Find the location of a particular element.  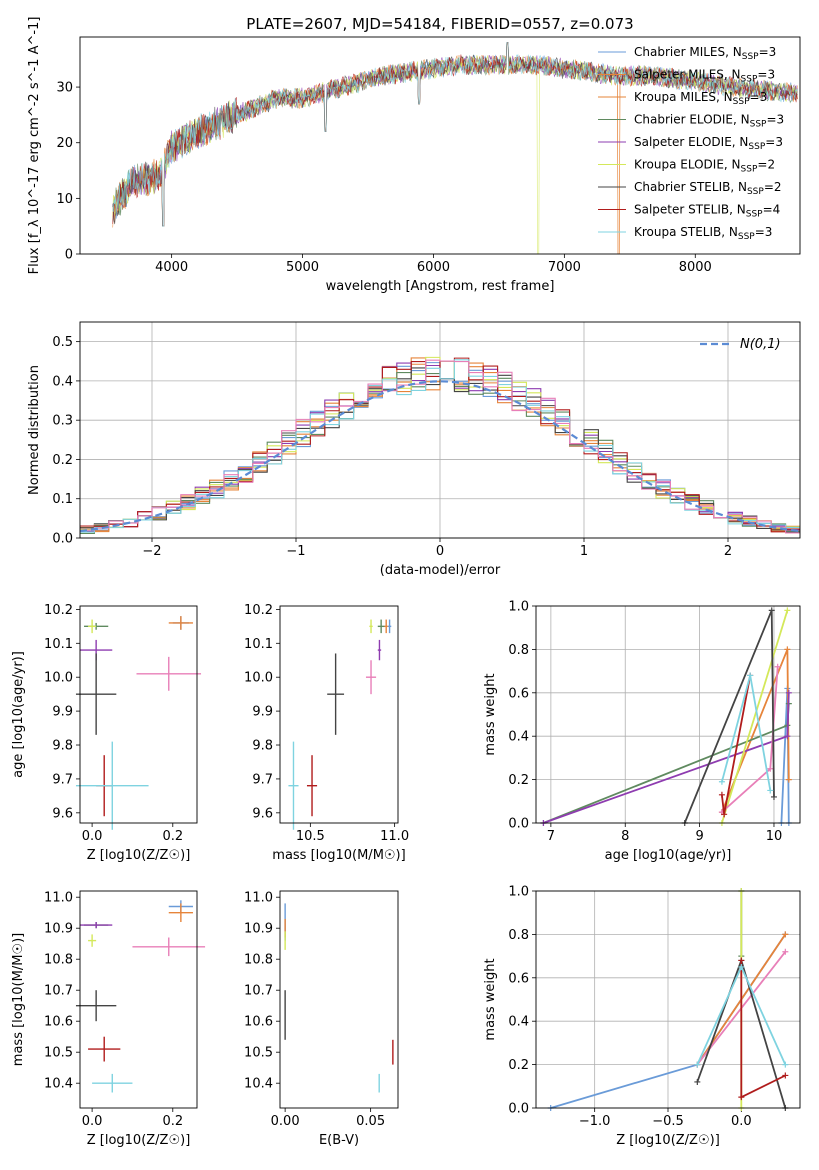

legend-label: Salpeter STELIB, NSSP=4 is located at coordinates (707, 211).